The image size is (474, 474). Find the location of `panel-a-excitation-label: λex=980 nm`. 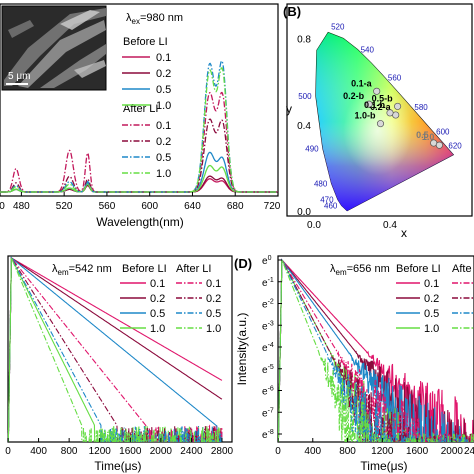

panel-a-excitation-label: λex=980 nm is located at coordinates (154, 19).